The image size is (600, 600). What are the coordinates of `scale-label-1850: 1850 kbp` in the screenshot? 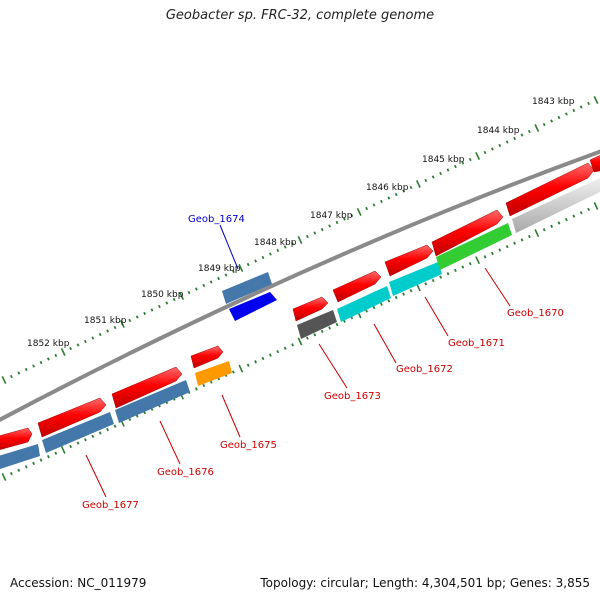 It's located at (162, 295).